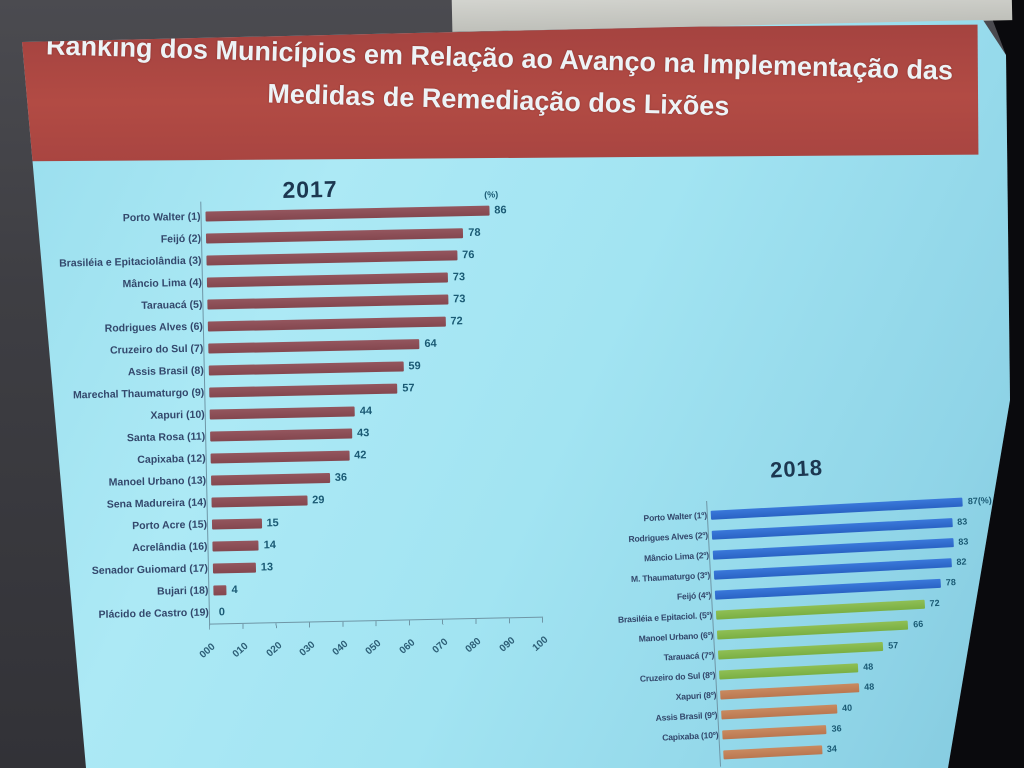  What do you see at coordinates (170, 547) in the screenshot?
I see `category-label: Acrelândia (16)` at bounding box center [170, 547].